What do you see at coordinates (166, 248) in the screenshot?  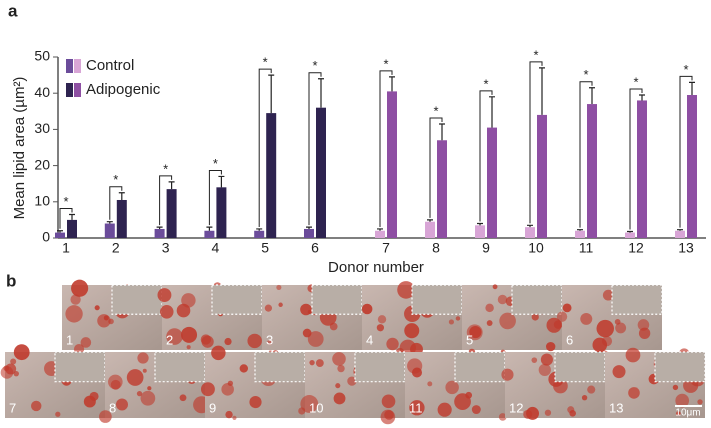 I see `x-tick-label: 3` at bounding box center [166, 248].